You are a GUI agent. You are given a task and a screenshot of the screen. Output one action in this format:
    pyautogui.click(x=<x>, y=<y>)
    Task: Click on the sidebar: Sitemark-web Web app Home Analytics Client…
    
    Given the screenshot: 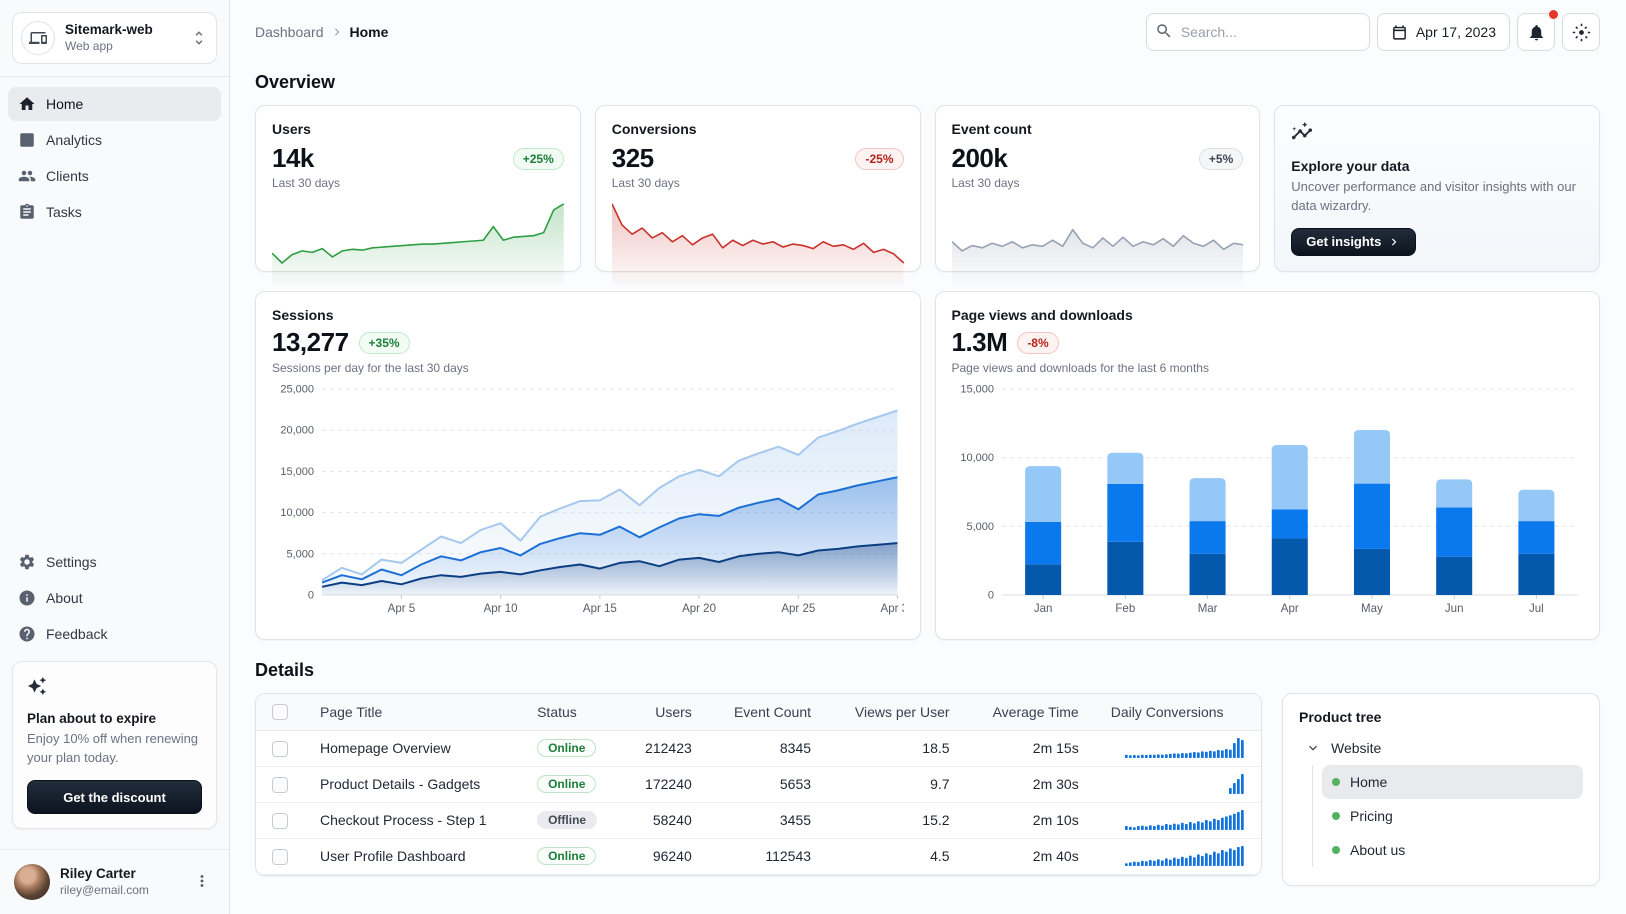 What is the action you would take?
    pyautogui.click(x=115, y=457)
    